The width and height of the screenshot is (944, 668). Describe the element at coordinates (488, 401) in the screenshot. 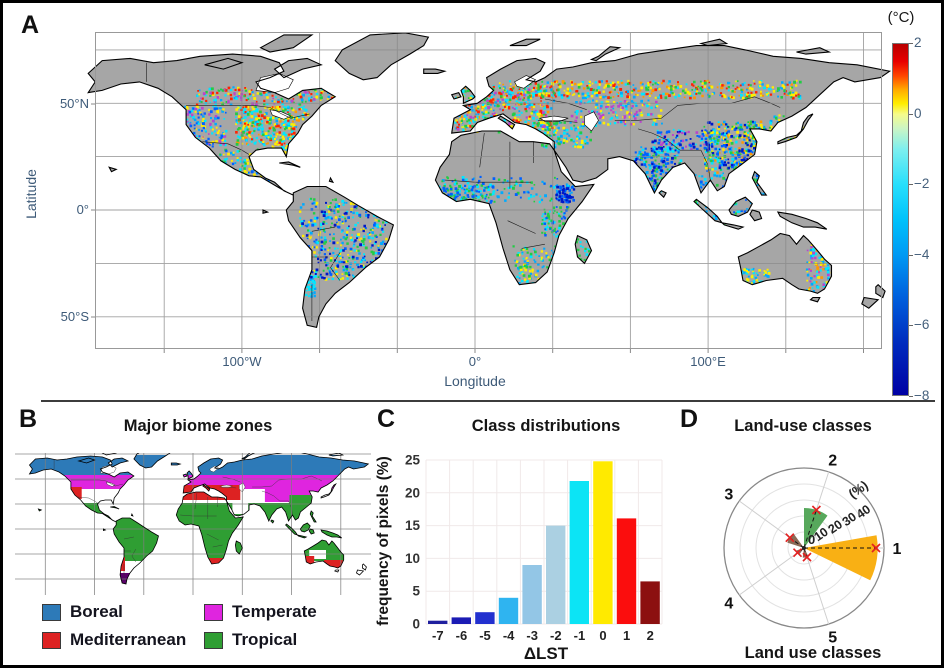

I see `panel-divider` at that location.